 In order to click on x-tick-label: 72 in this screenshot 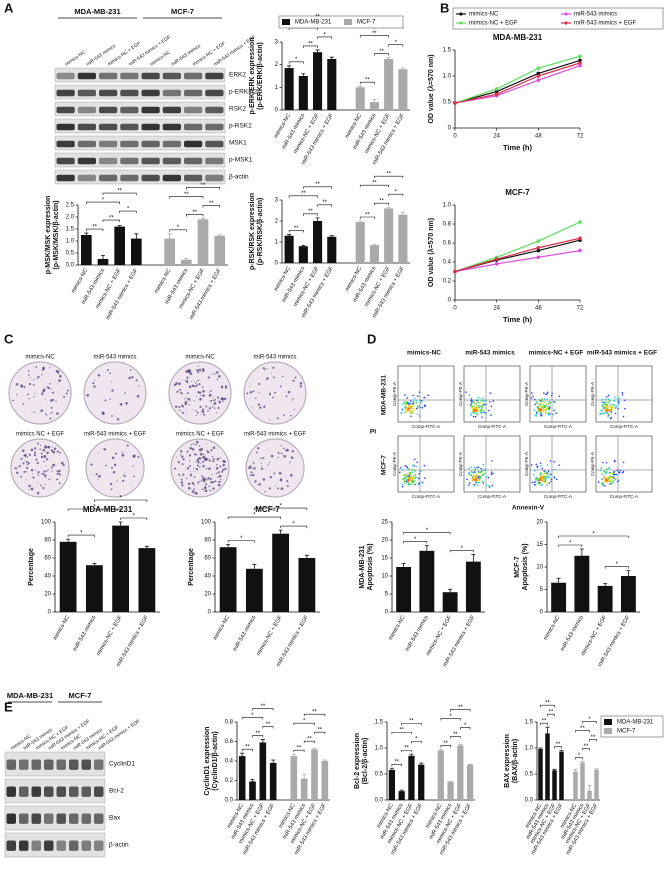, I will do `click(580, 309)`.